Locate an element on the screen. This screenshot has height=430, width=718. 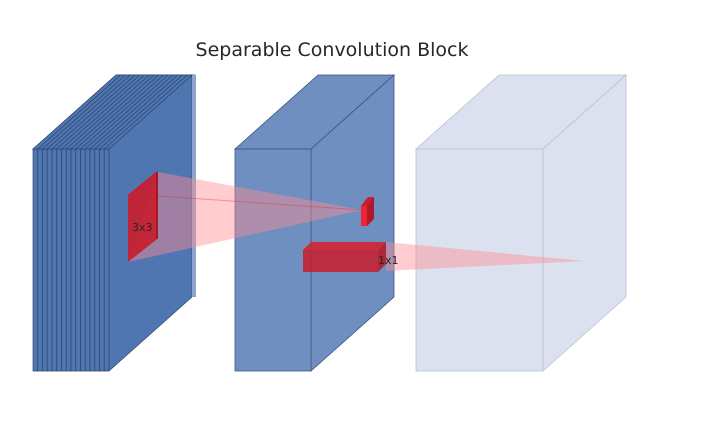
depthwise-projection-edge is located at coordinates (260, 203).